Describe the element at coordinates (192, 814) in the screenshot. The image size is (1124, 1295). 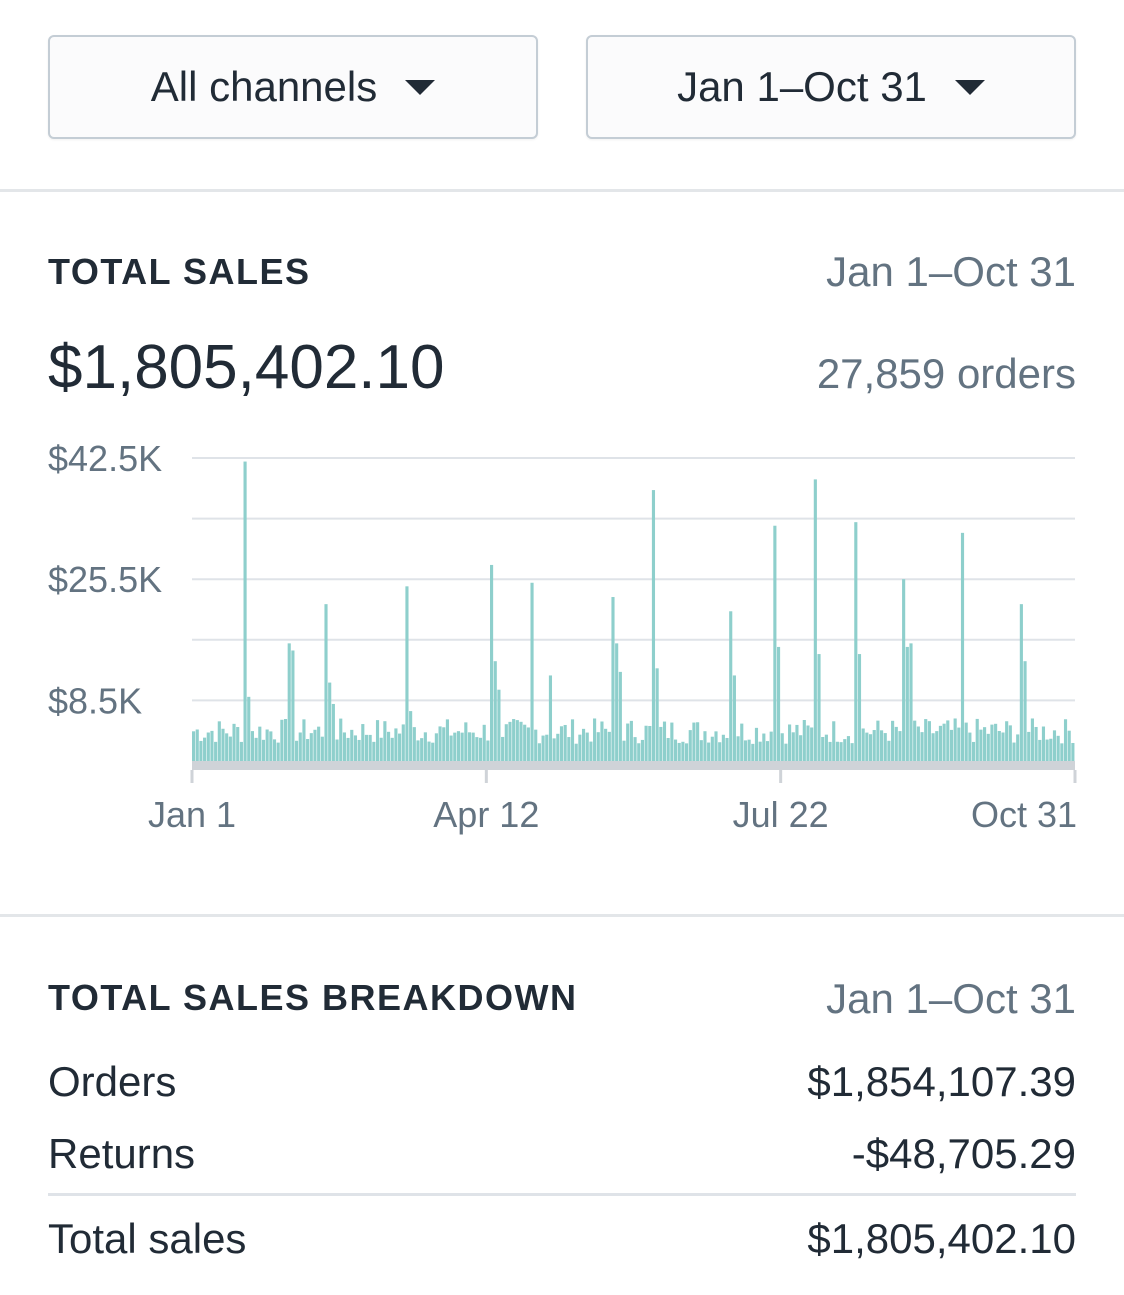
I see `chart-x-tick-label: Jan 1` at that location.